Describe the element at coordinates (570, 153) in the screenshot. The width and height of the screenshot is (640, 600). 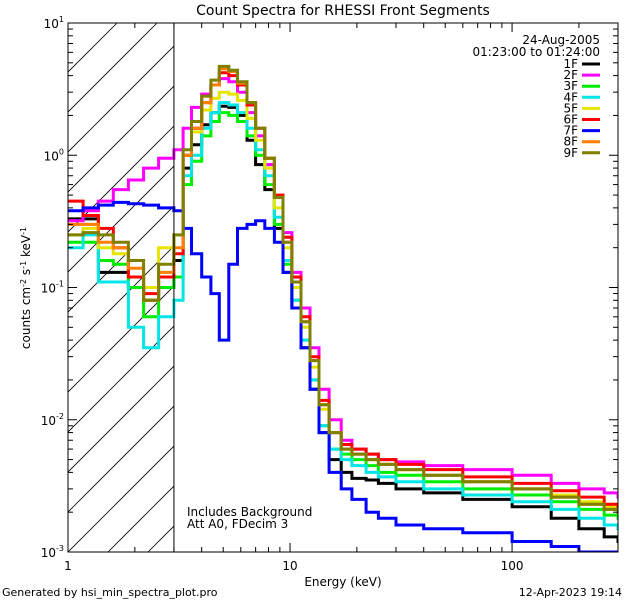
I see `legend-label-9F: 9F` at that location.